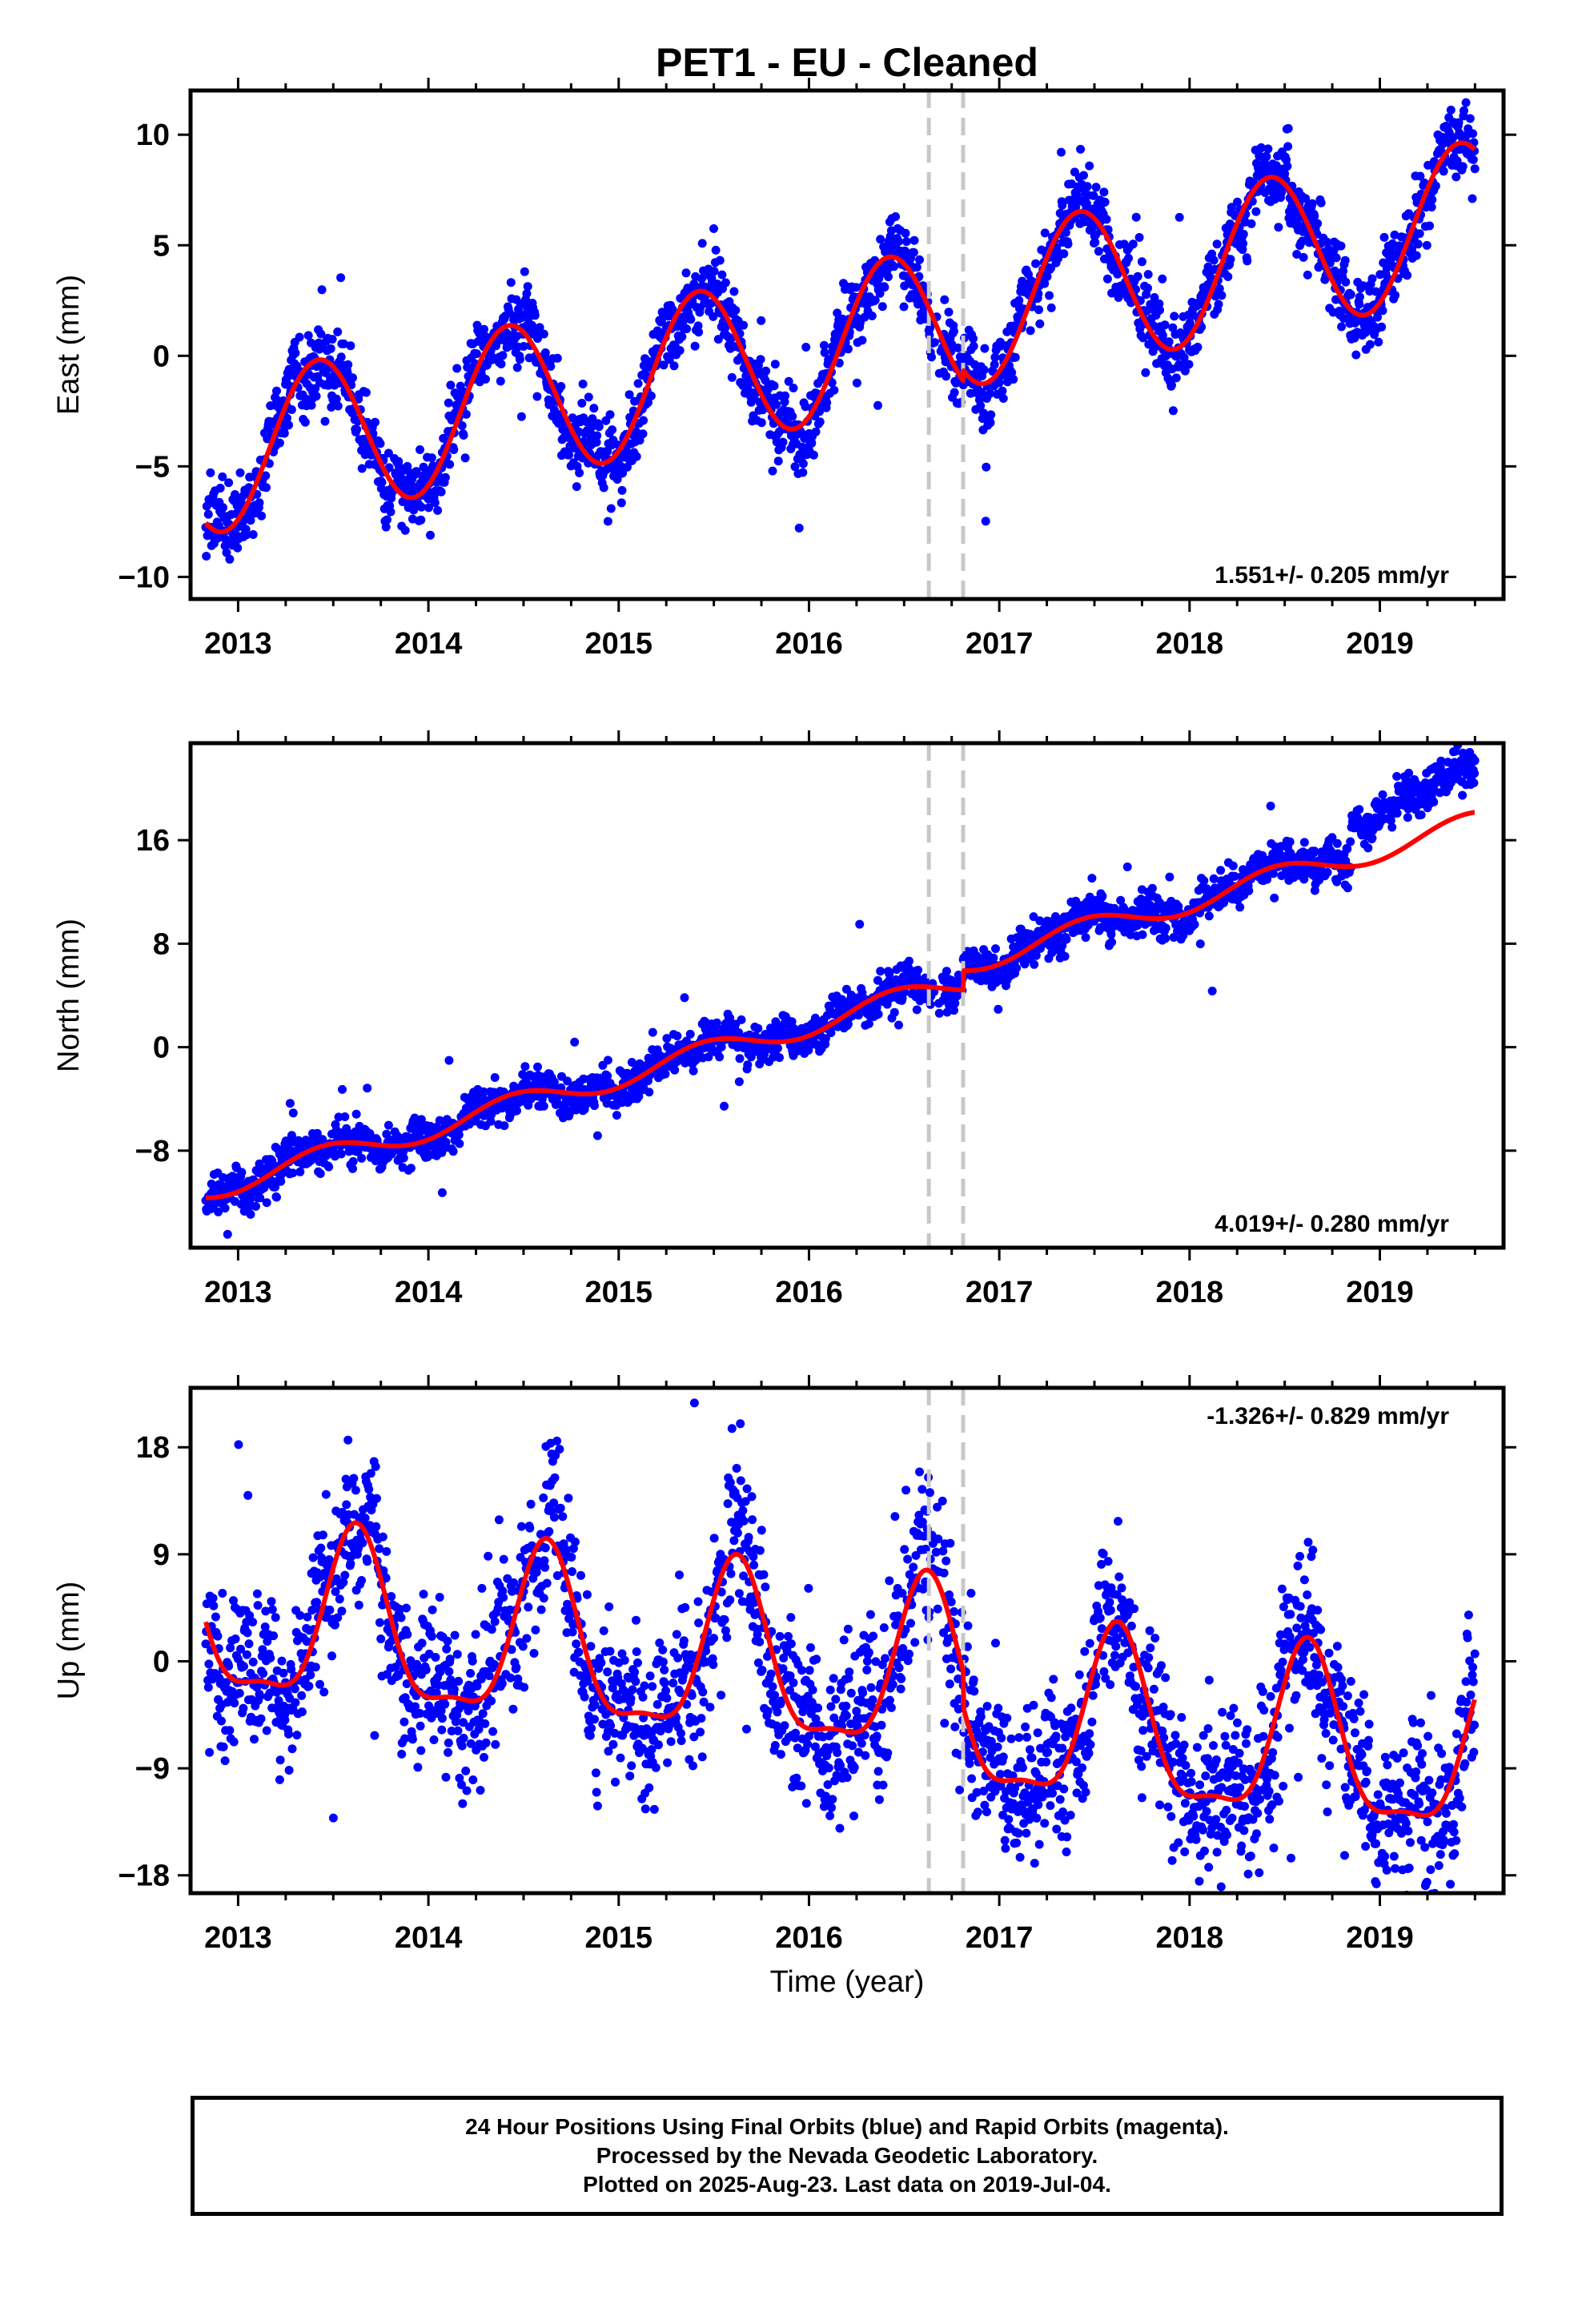  Describe the element at coordinates (809, 644) in the screenshot. I see `x-tick-label: 2016` at that location.